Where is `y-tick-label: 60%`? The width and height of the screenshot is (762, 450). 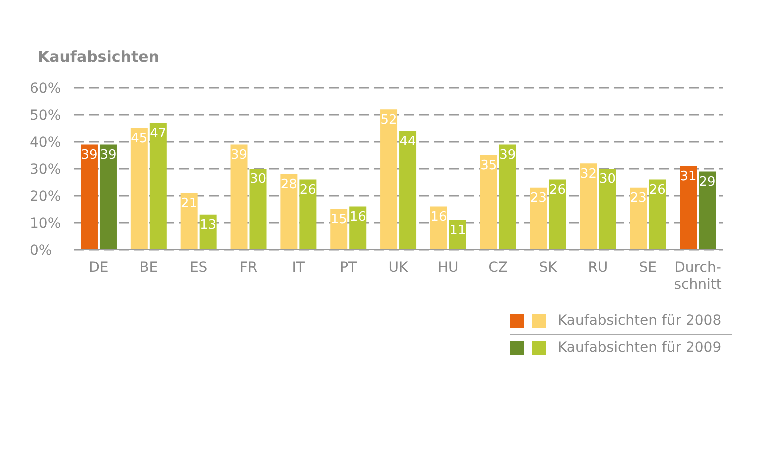 y-tick-label: 60% is located at coordinates (46, 88).